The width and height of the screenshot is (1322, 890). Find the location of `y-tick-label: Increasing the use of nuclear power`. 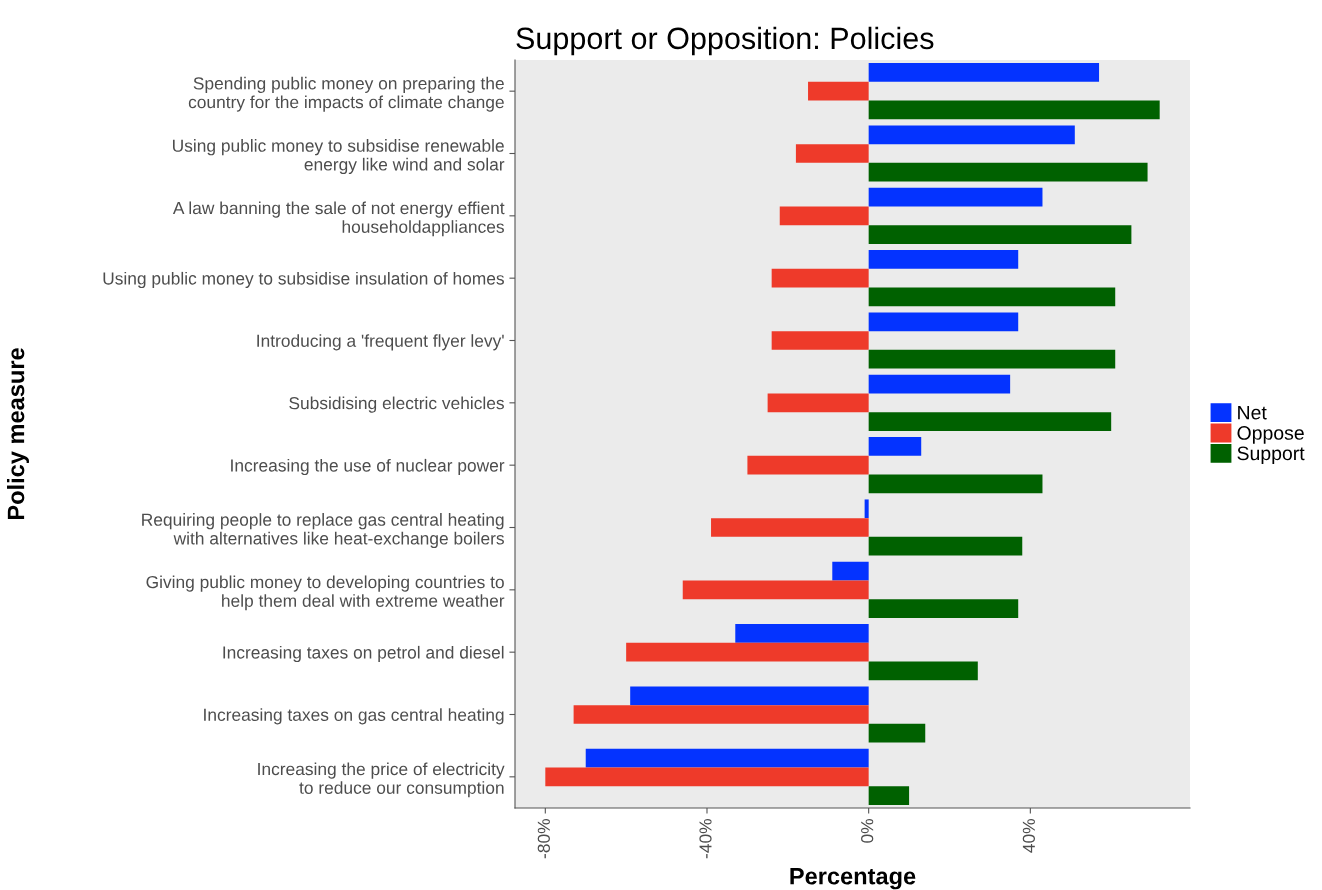

y-tick-label: Increasing the use of nuclear power is located at coordinates (368, 467).